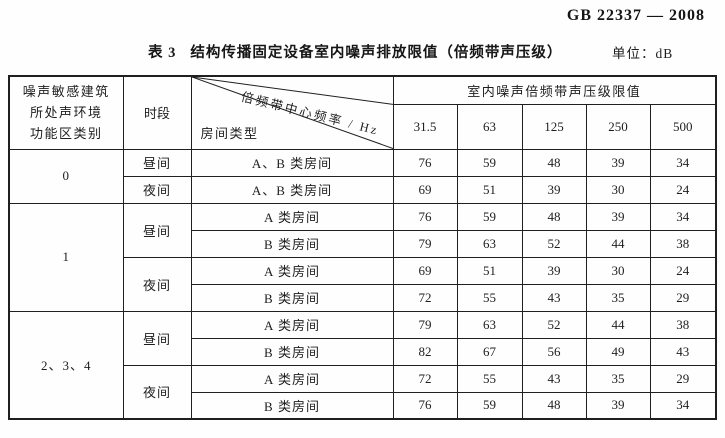  What do you see at coordinates (618, 351) in the screenshot?
I see `limit-value-cell: 49` at bounding box center [618, 351].